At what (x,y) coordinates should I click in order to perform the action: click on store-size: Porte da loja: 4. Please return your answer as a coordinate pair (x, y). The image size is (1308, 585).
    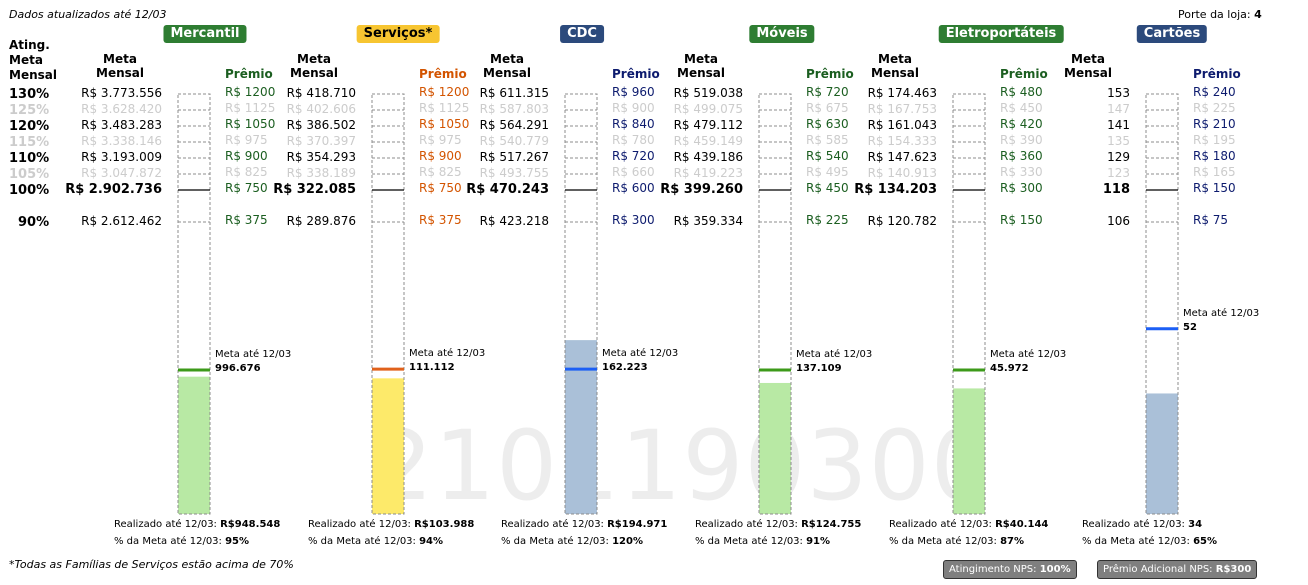
    Looking at the image, I should click on (1220, 14).